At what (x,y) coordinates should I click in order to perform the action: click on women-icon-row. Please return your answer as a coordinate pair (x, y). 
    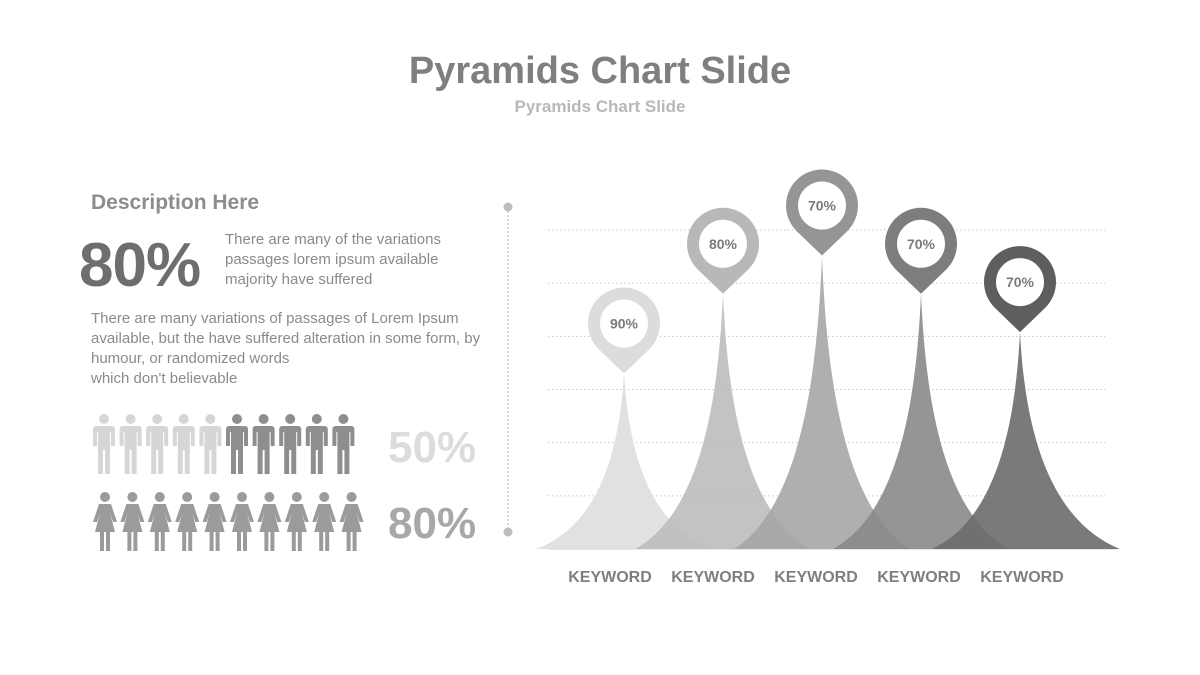
    Looking at the image, I should click on (228, 521).